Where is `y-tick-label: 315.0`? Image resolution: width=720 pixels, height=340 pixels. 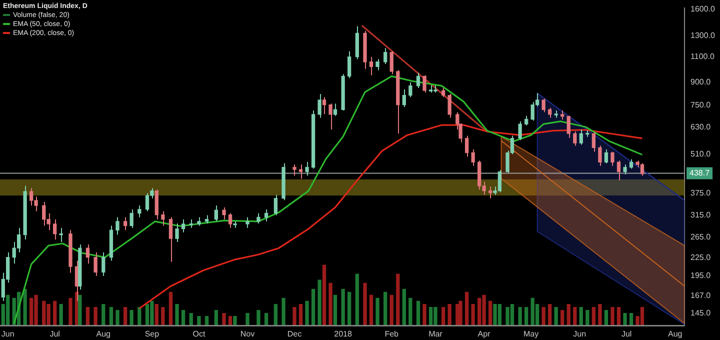
y-tick-label: 315.0 is located at coordinates (701, 215).